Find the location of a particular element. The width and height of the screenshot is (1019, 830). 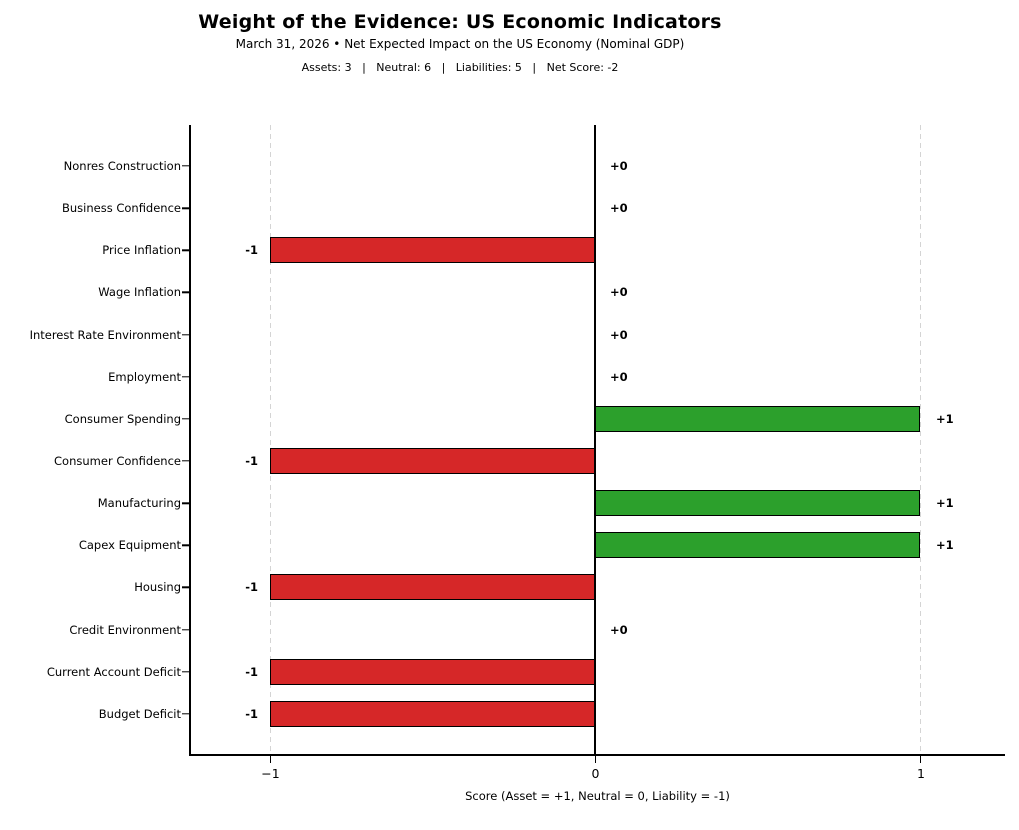

chart-row: Current Account Deficit -1 is located at coordinates (526, 672).